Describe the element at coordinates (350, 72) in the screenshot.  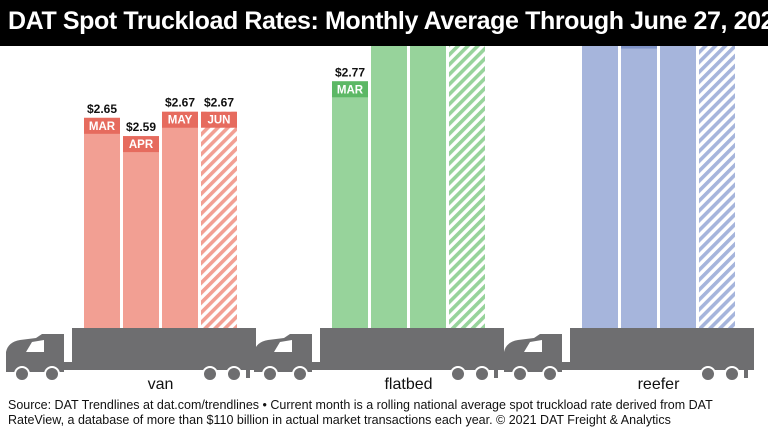
I see `value-label: $2.77` at that location.